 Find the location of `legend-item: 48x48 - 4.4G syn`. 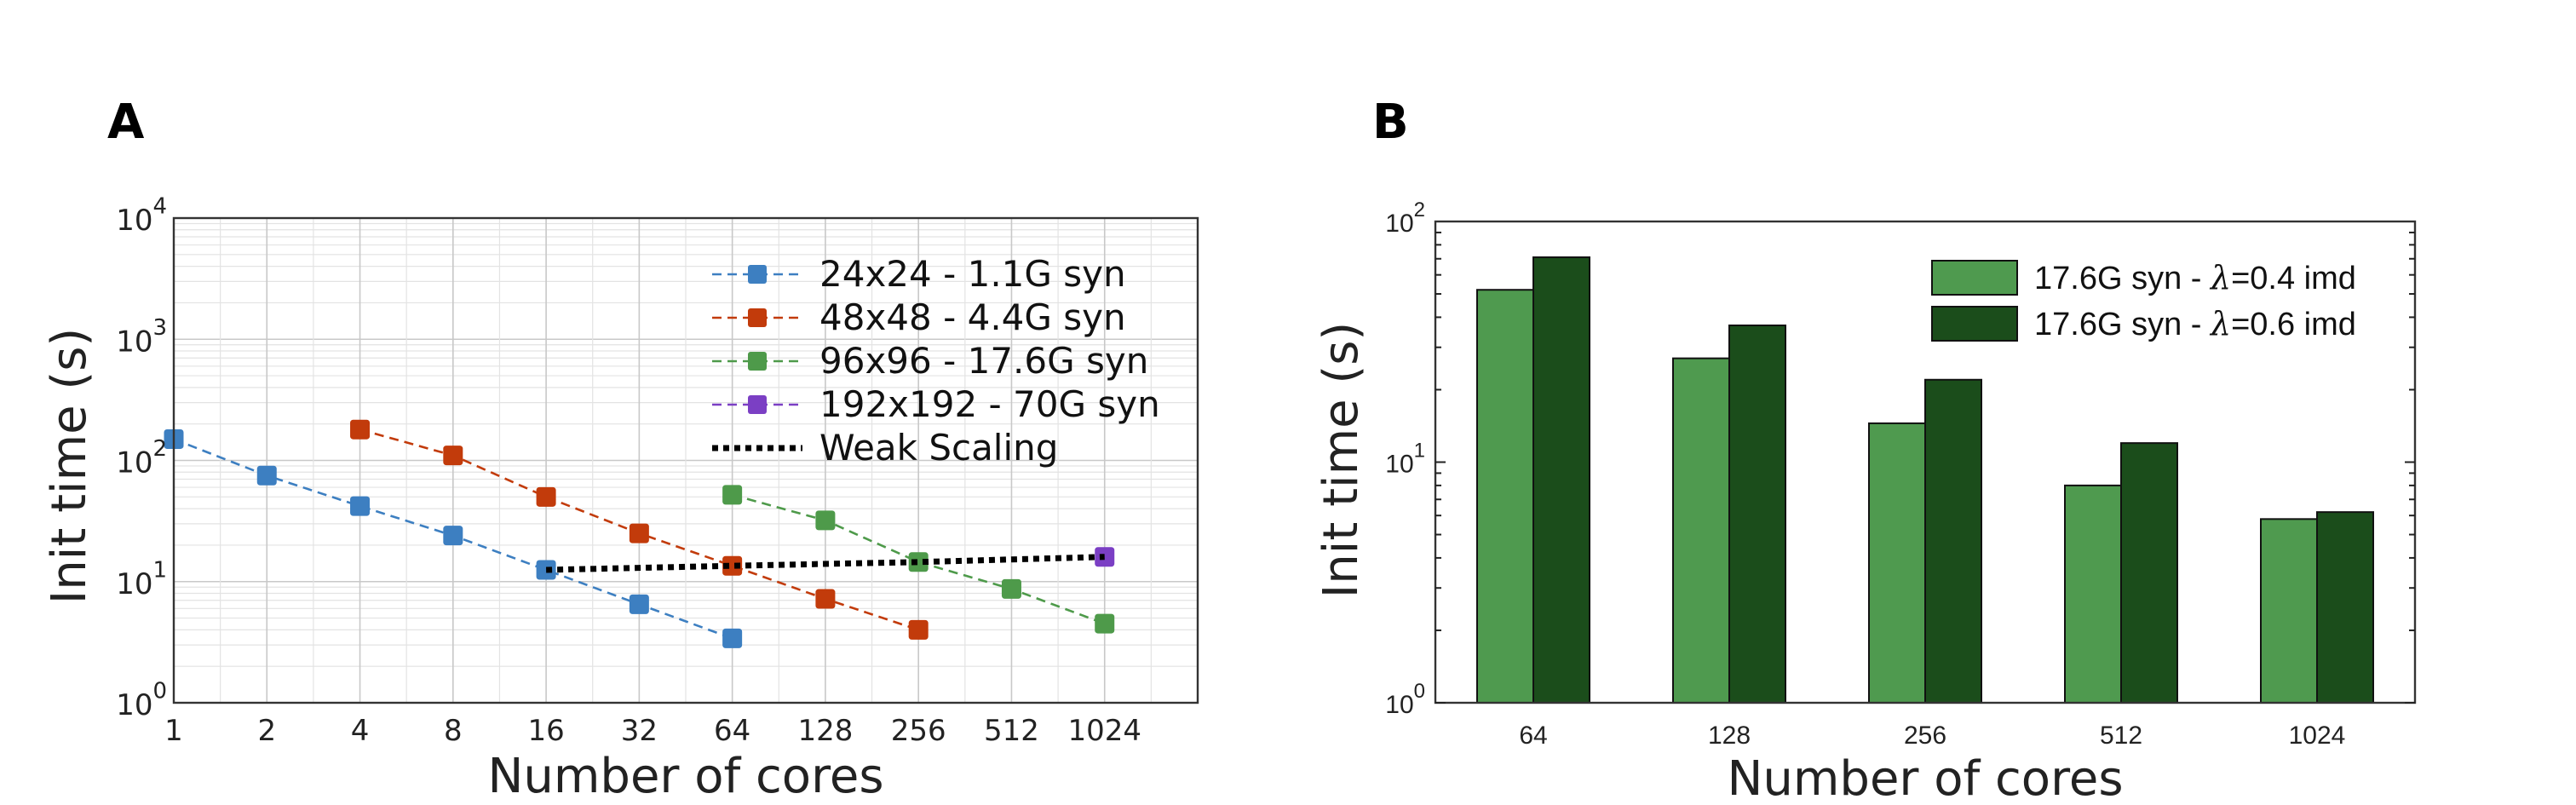

legend-item: 48x48 - 4.4G syn is located at coordinates (919, 317).